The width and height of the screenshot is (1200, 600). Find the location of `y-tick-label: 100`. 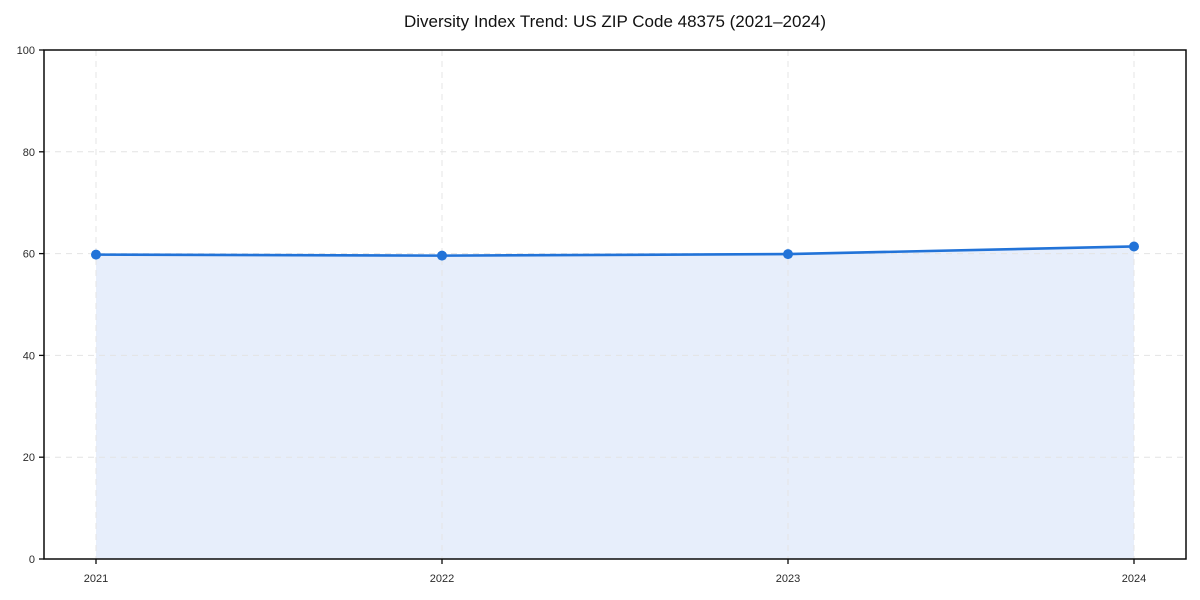

y-tick-label: 100 is located at coordinates (26, 51).